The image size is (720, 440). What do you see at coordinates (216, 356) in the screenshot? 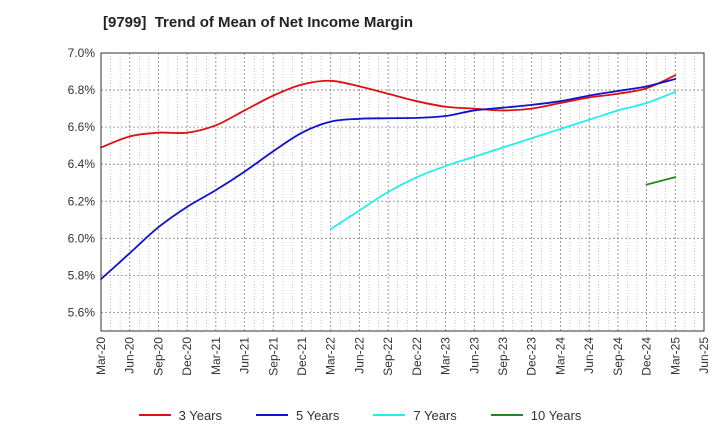
I see `x-tick-label: Mar-21` at bounding box center [216, 356].